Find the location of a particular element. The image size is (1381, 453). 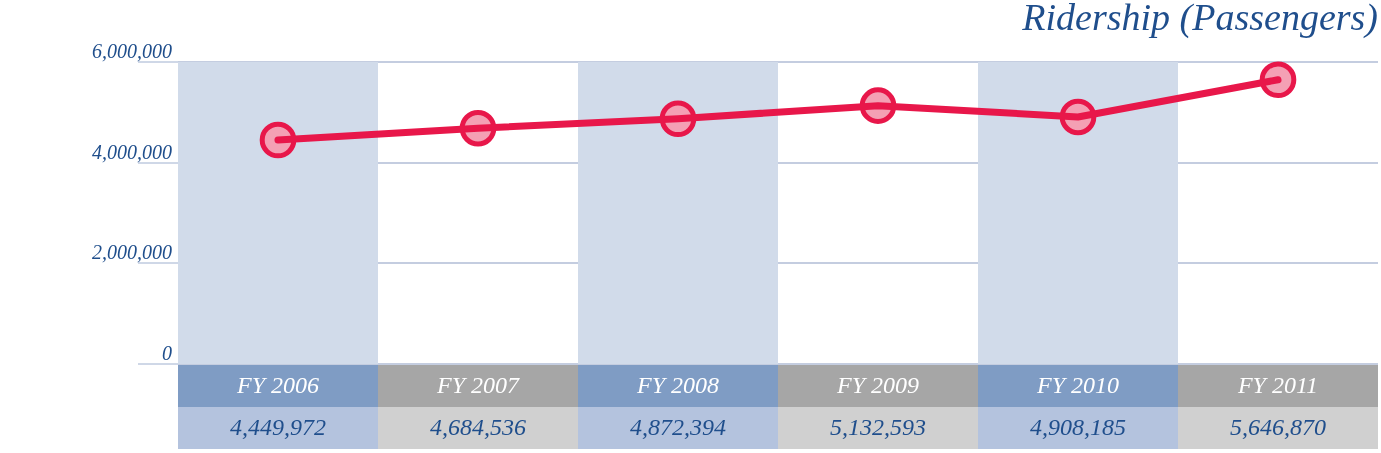

x-tick-label: FY 2009 is located at coordinates (877, 385).